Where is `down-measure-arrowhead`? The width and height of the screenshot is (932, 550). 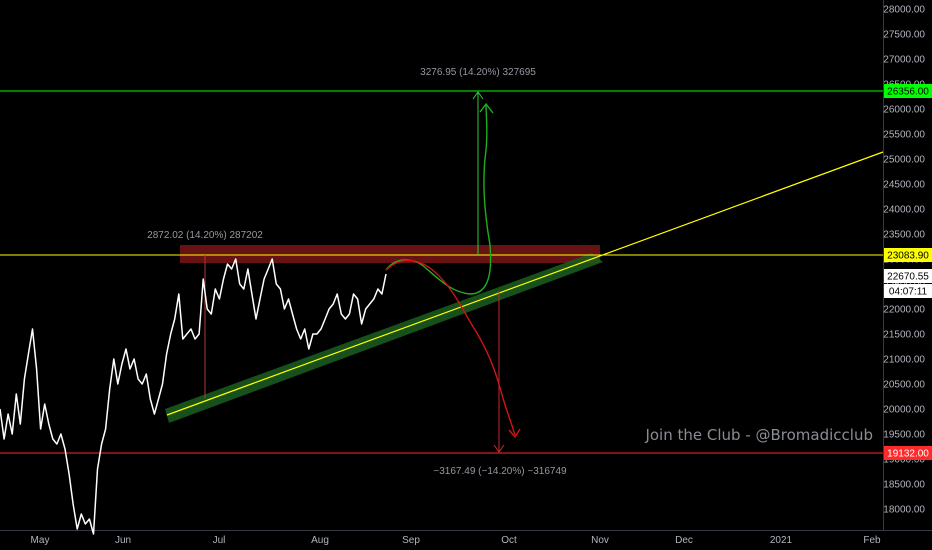 down-measure-arrowhead is located at coordinates (499, 448).